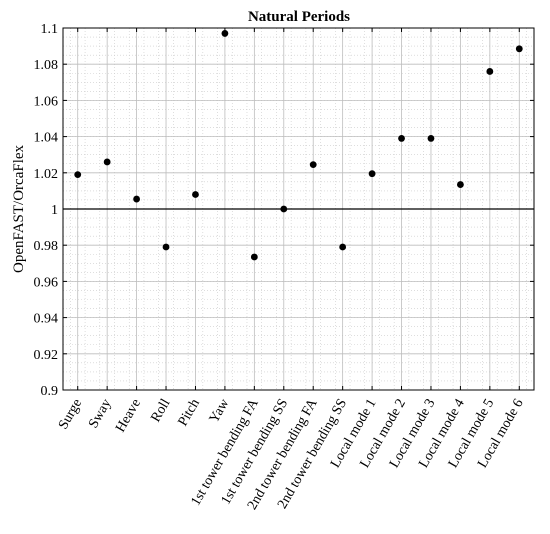 The height and width of the screenshot is (534, 550). I want to click on y-tick-label: 0.96, so click(46, 282).